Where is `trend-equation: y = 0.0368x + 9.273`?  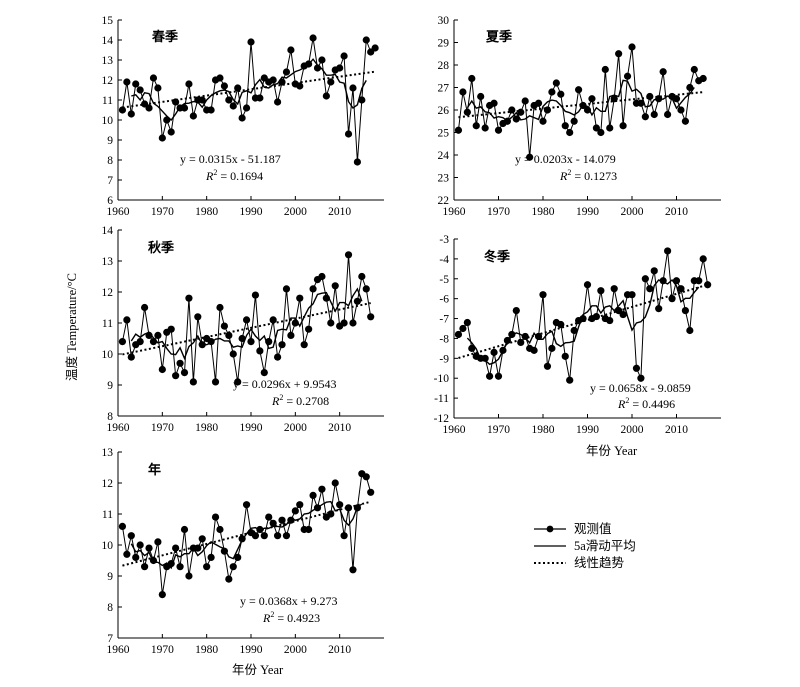
trend-equation: y = 0.0368x + 9.273 is located at coordinates (289, 601).